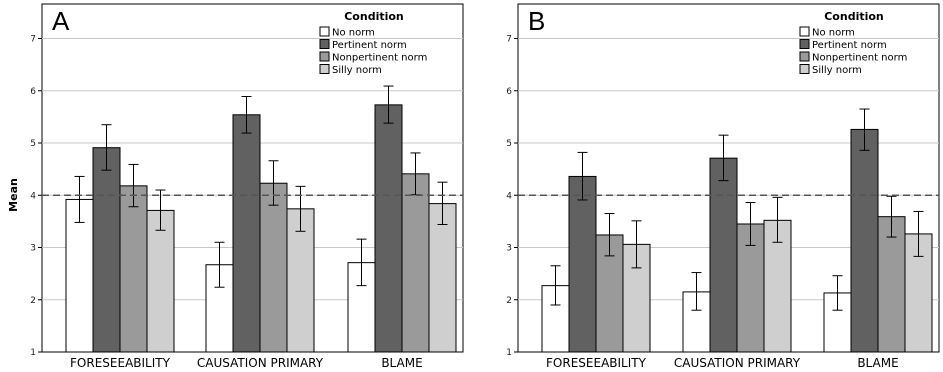 This screenshot has width=943, height=372. I want to click on y-axis-label: Mean, so click(13, 195).